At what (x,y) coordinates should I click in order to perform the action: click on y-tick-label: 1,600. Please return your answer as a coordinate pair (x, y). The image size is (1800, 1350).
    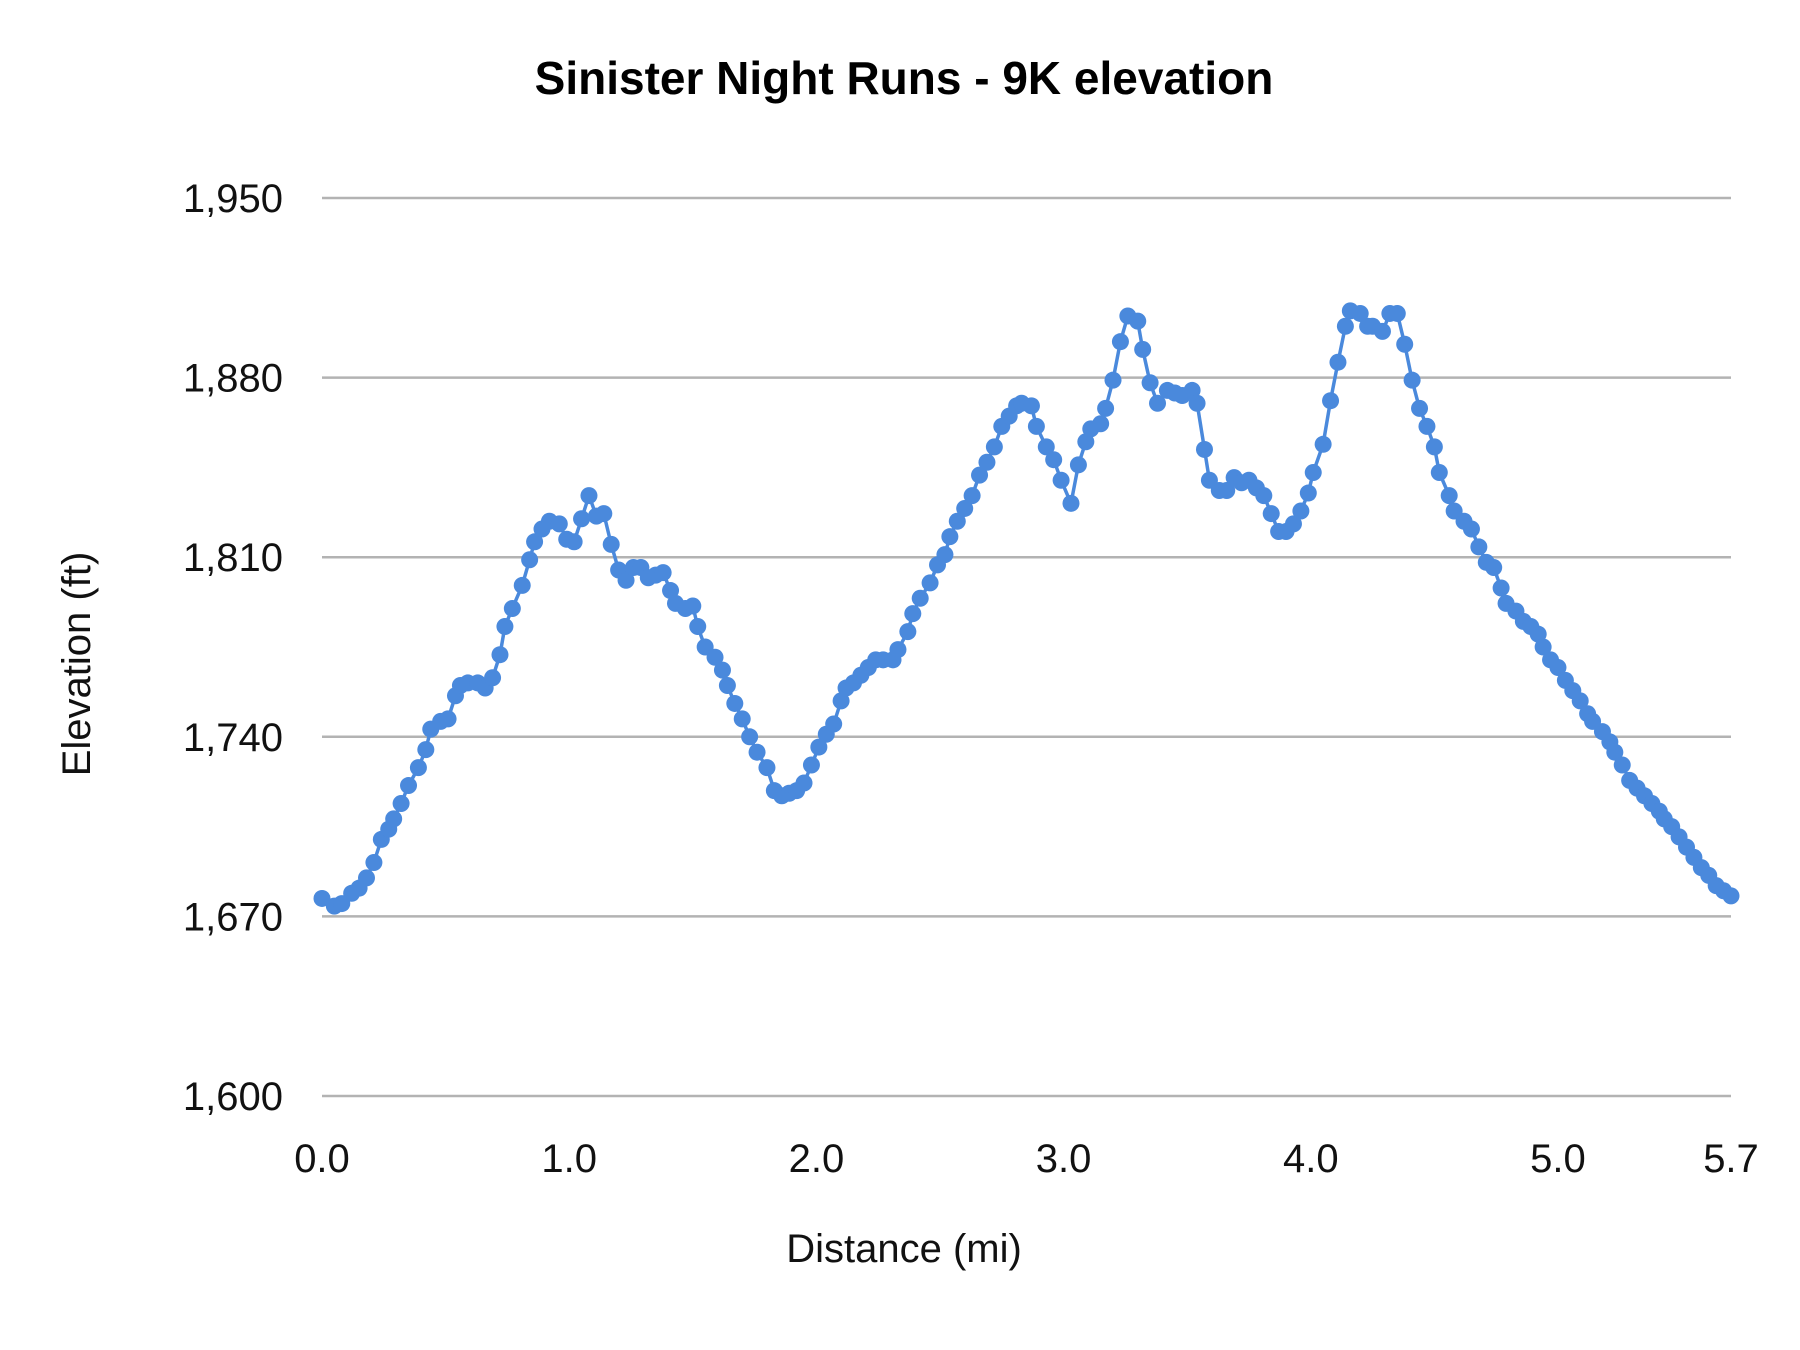
    Looking at the image, I should click on (233, 1097).